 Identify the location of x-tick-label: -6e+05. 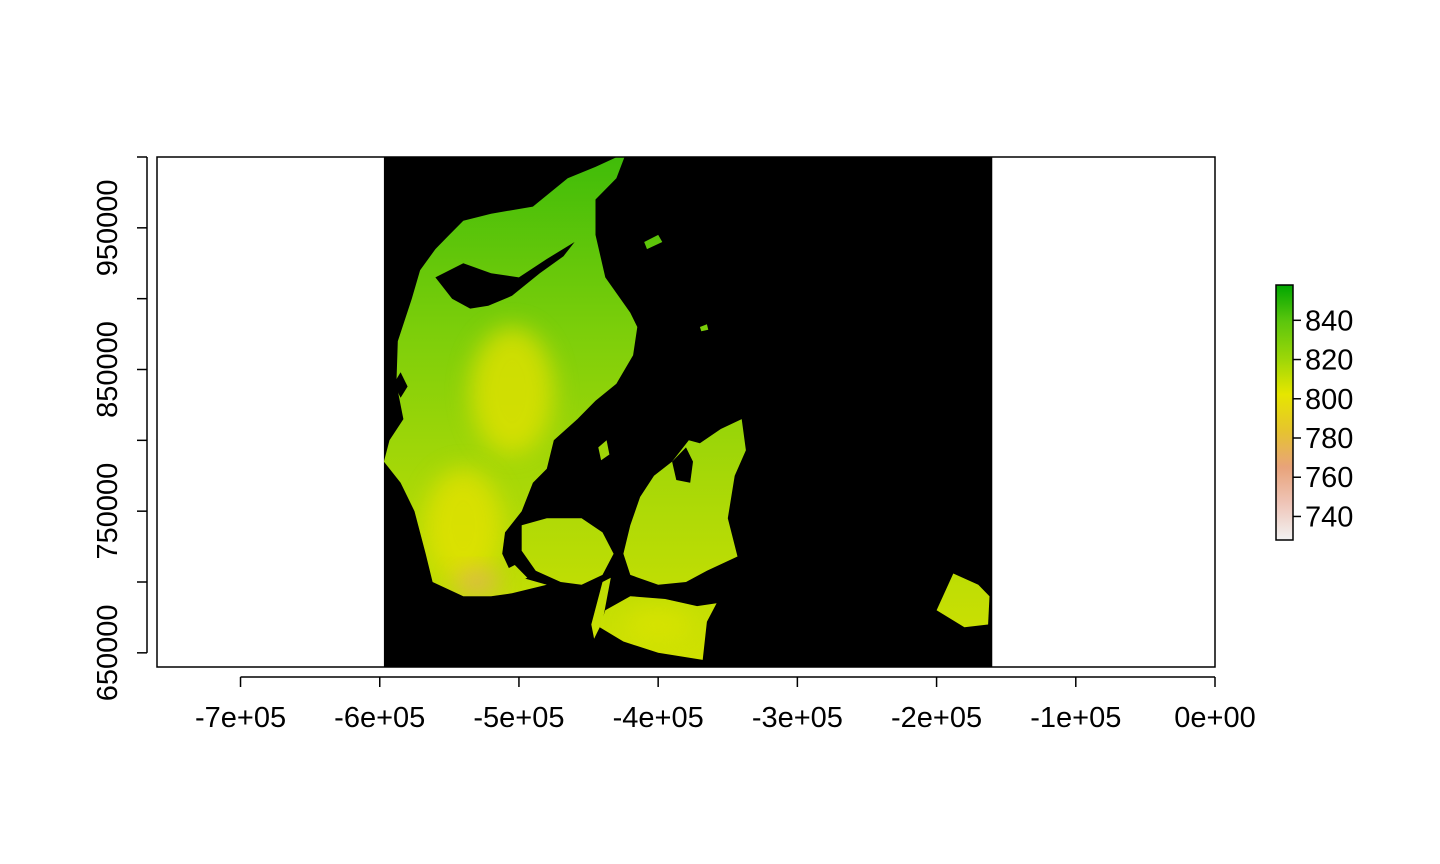
(379, 718).